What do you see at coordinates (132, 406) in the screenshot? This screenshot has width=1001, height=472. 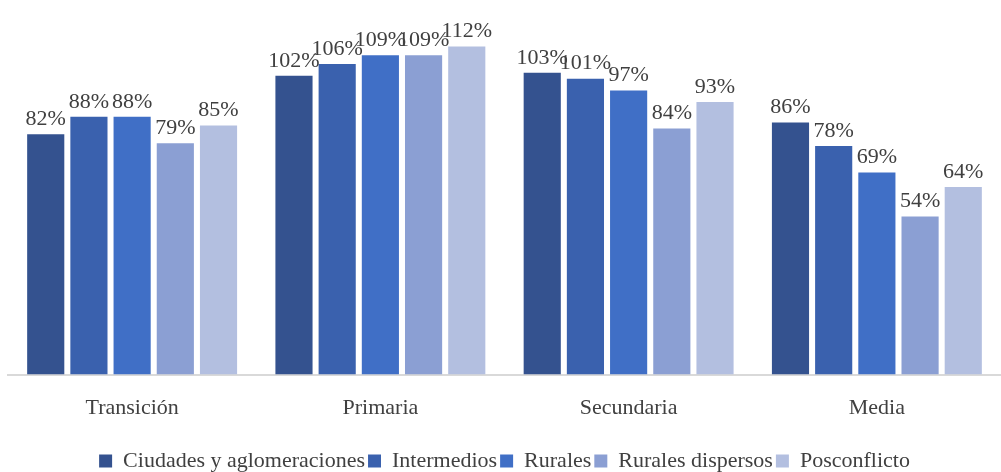 I see `x-tick-label: Transición` at bounding box center [132, 406].